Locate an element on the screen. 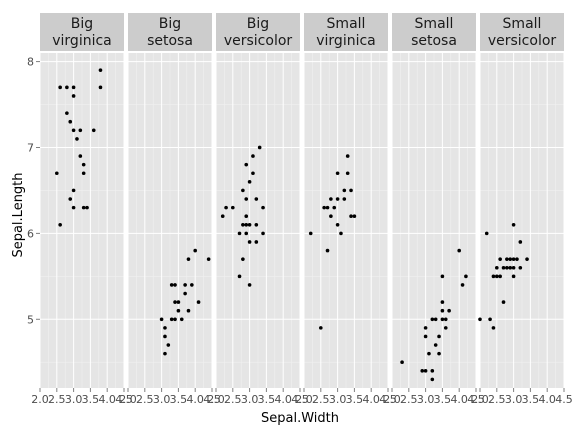  x-axis-title: Sepal.Width is located at coordinates (300, 418).